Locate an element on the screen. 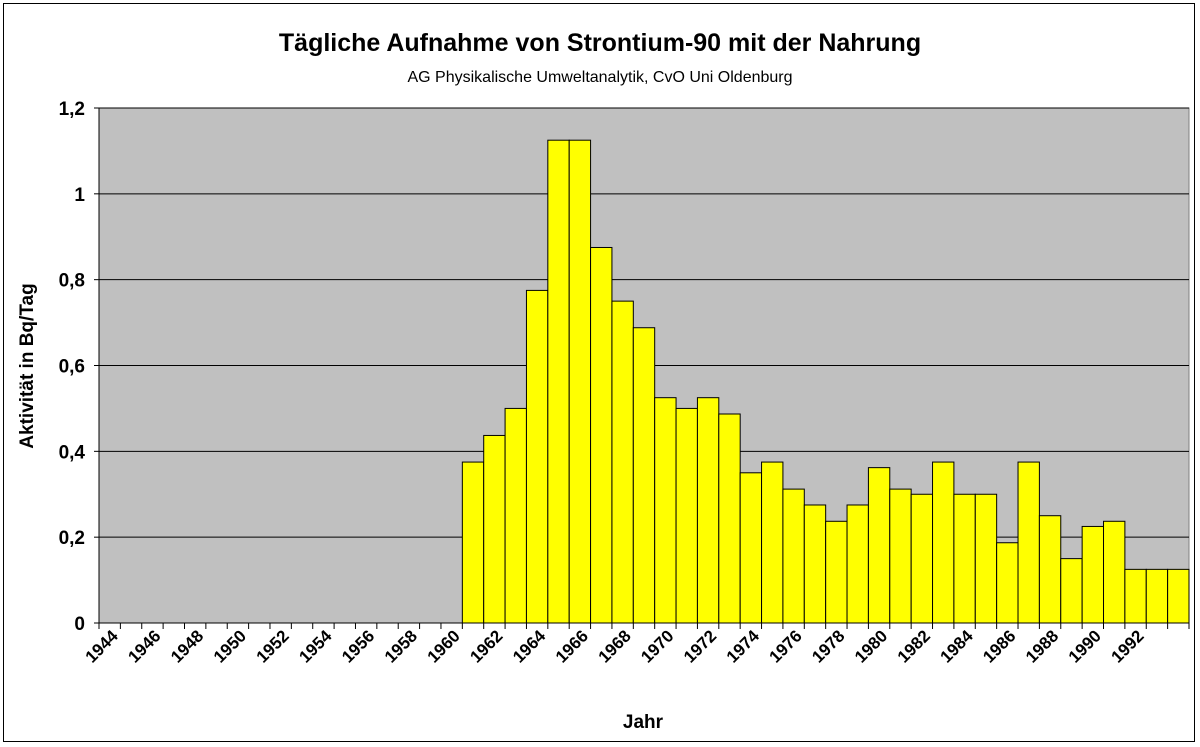 This screenshot has height=747, width=1200. x-tick-label: 1962 is located at coordinates (486, 646).